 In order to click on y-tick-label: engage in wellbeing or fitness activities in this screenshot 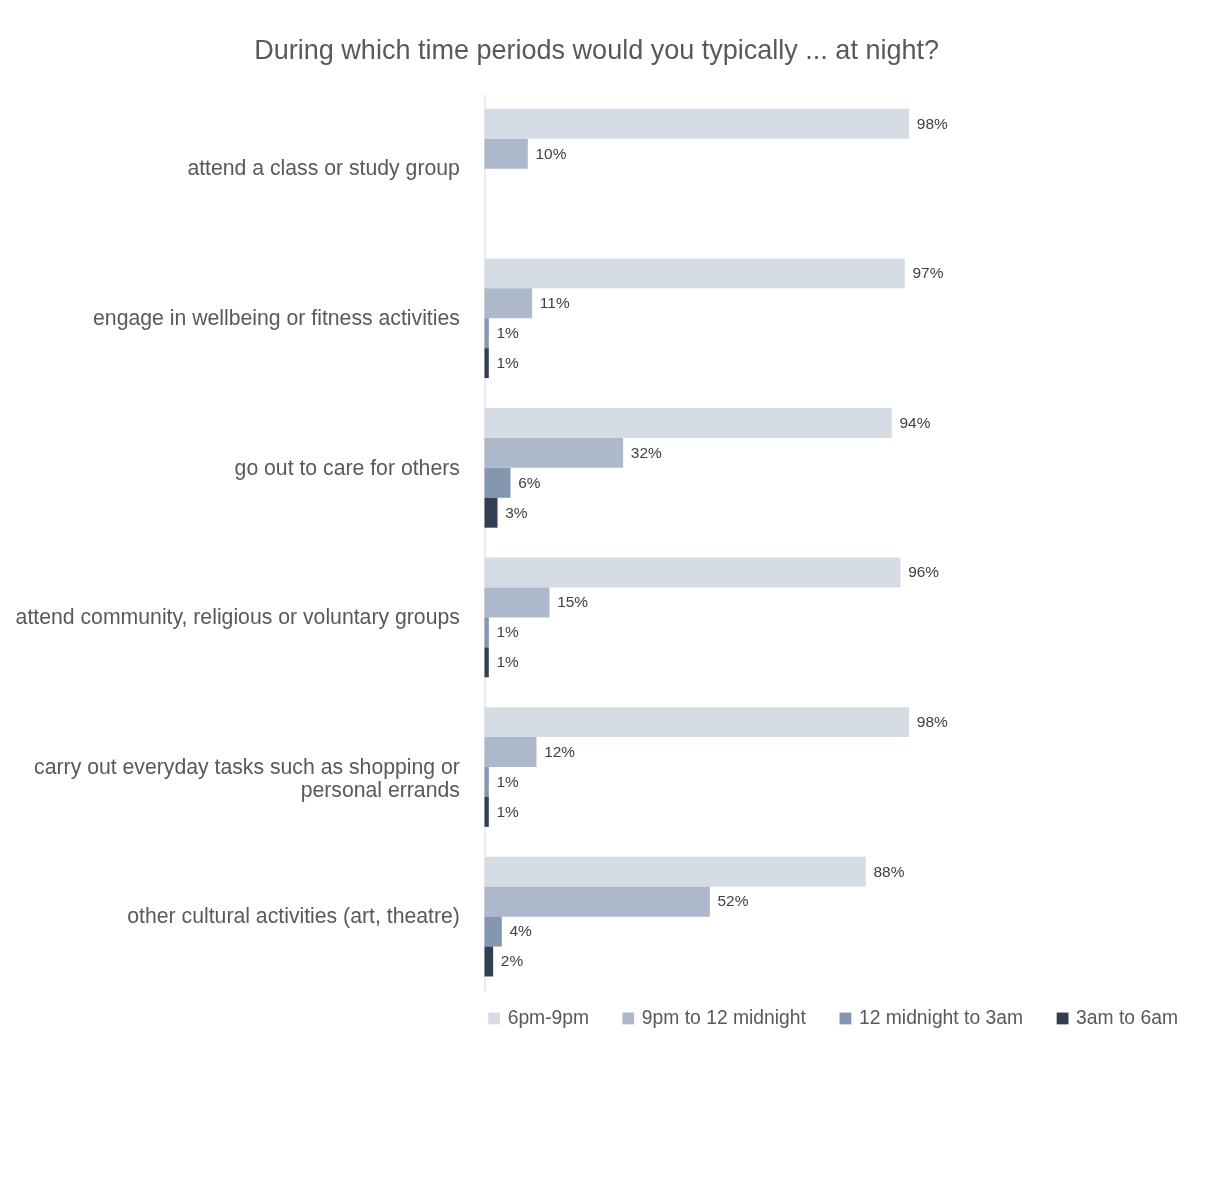, I will do `click(276, 318)`.